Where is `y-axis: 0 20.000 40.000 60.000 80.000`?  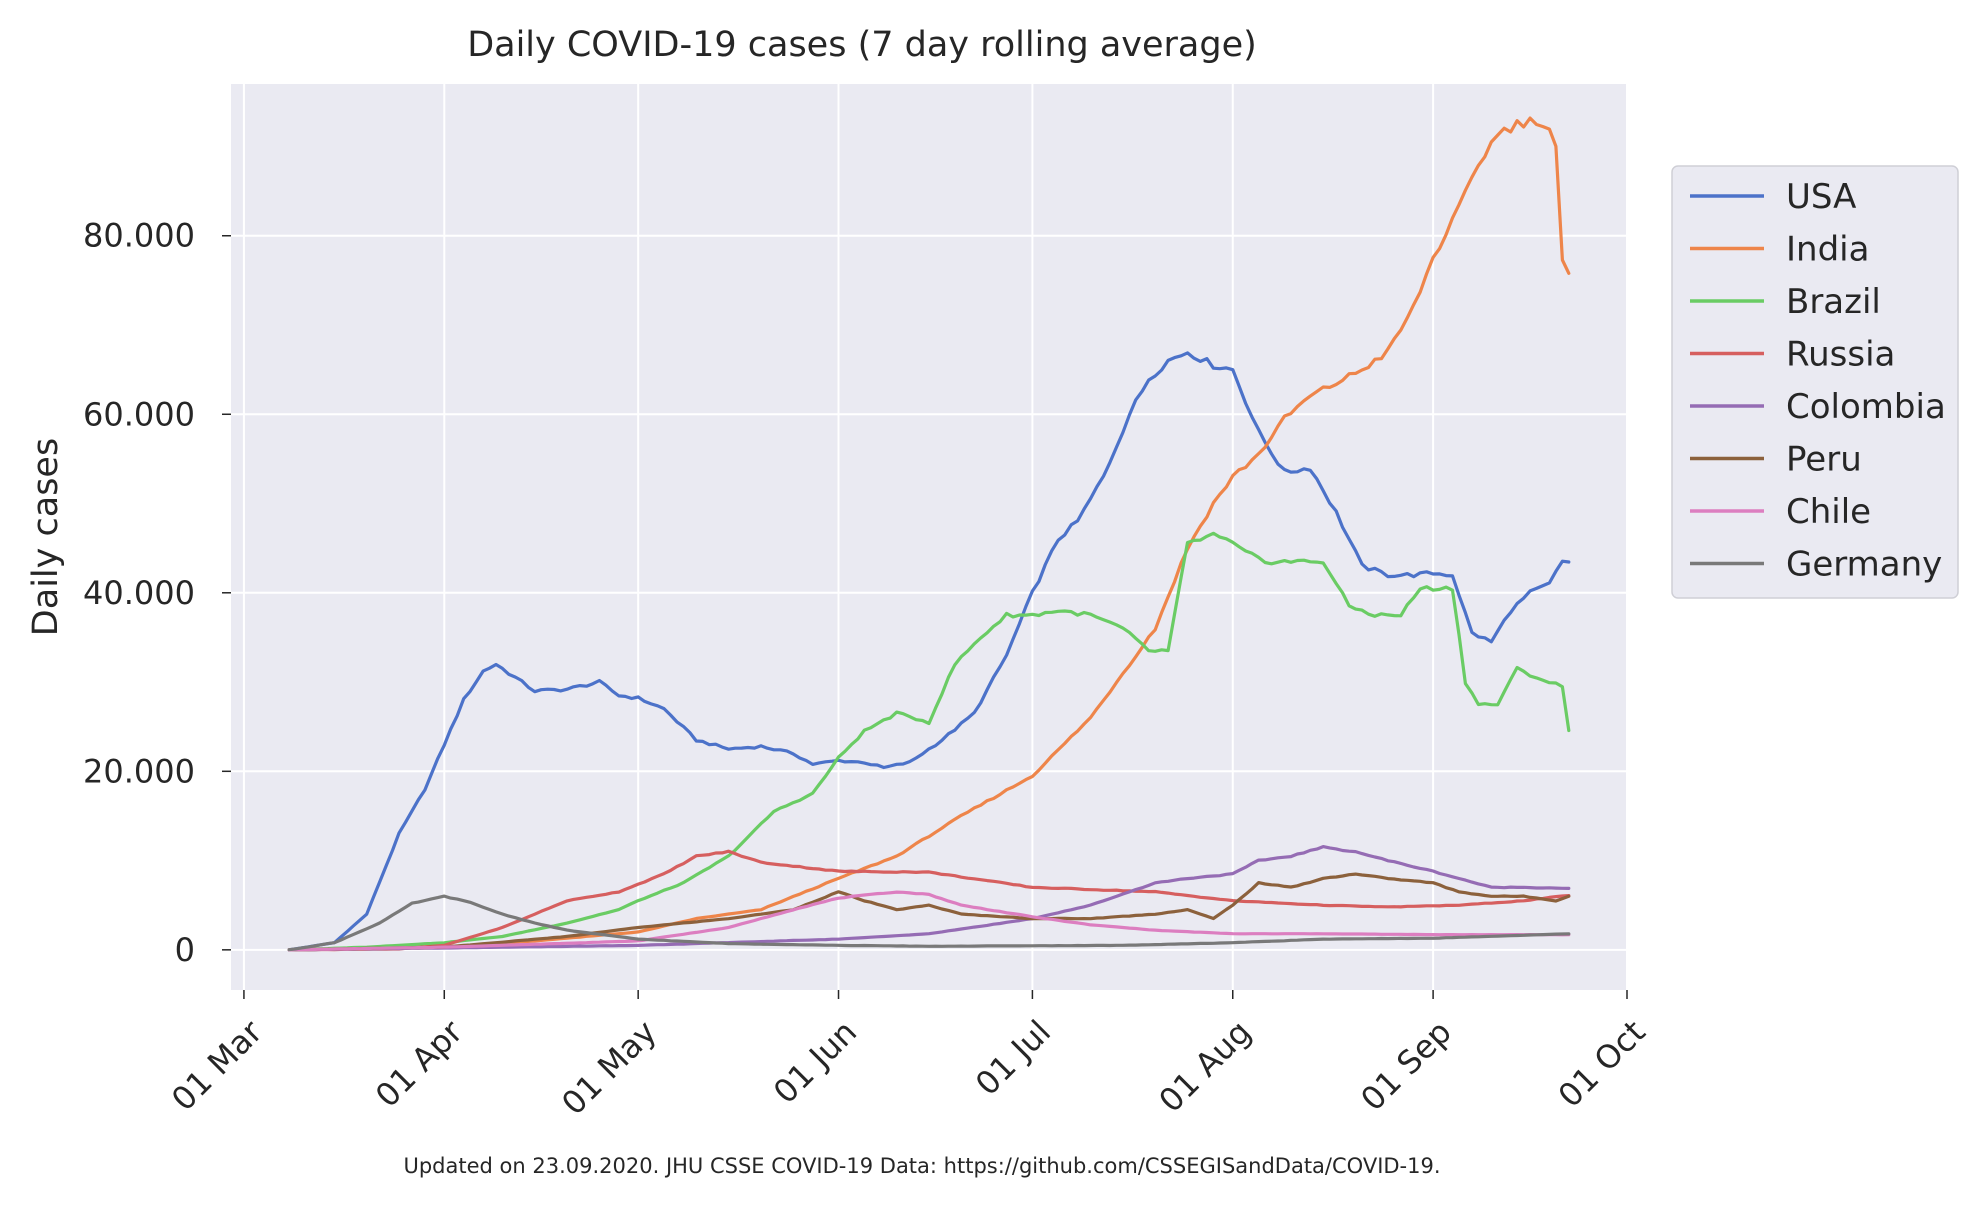 y-axis: 0 20.000 40.000 60.000 80.000 is located at coordinates (157, 593).